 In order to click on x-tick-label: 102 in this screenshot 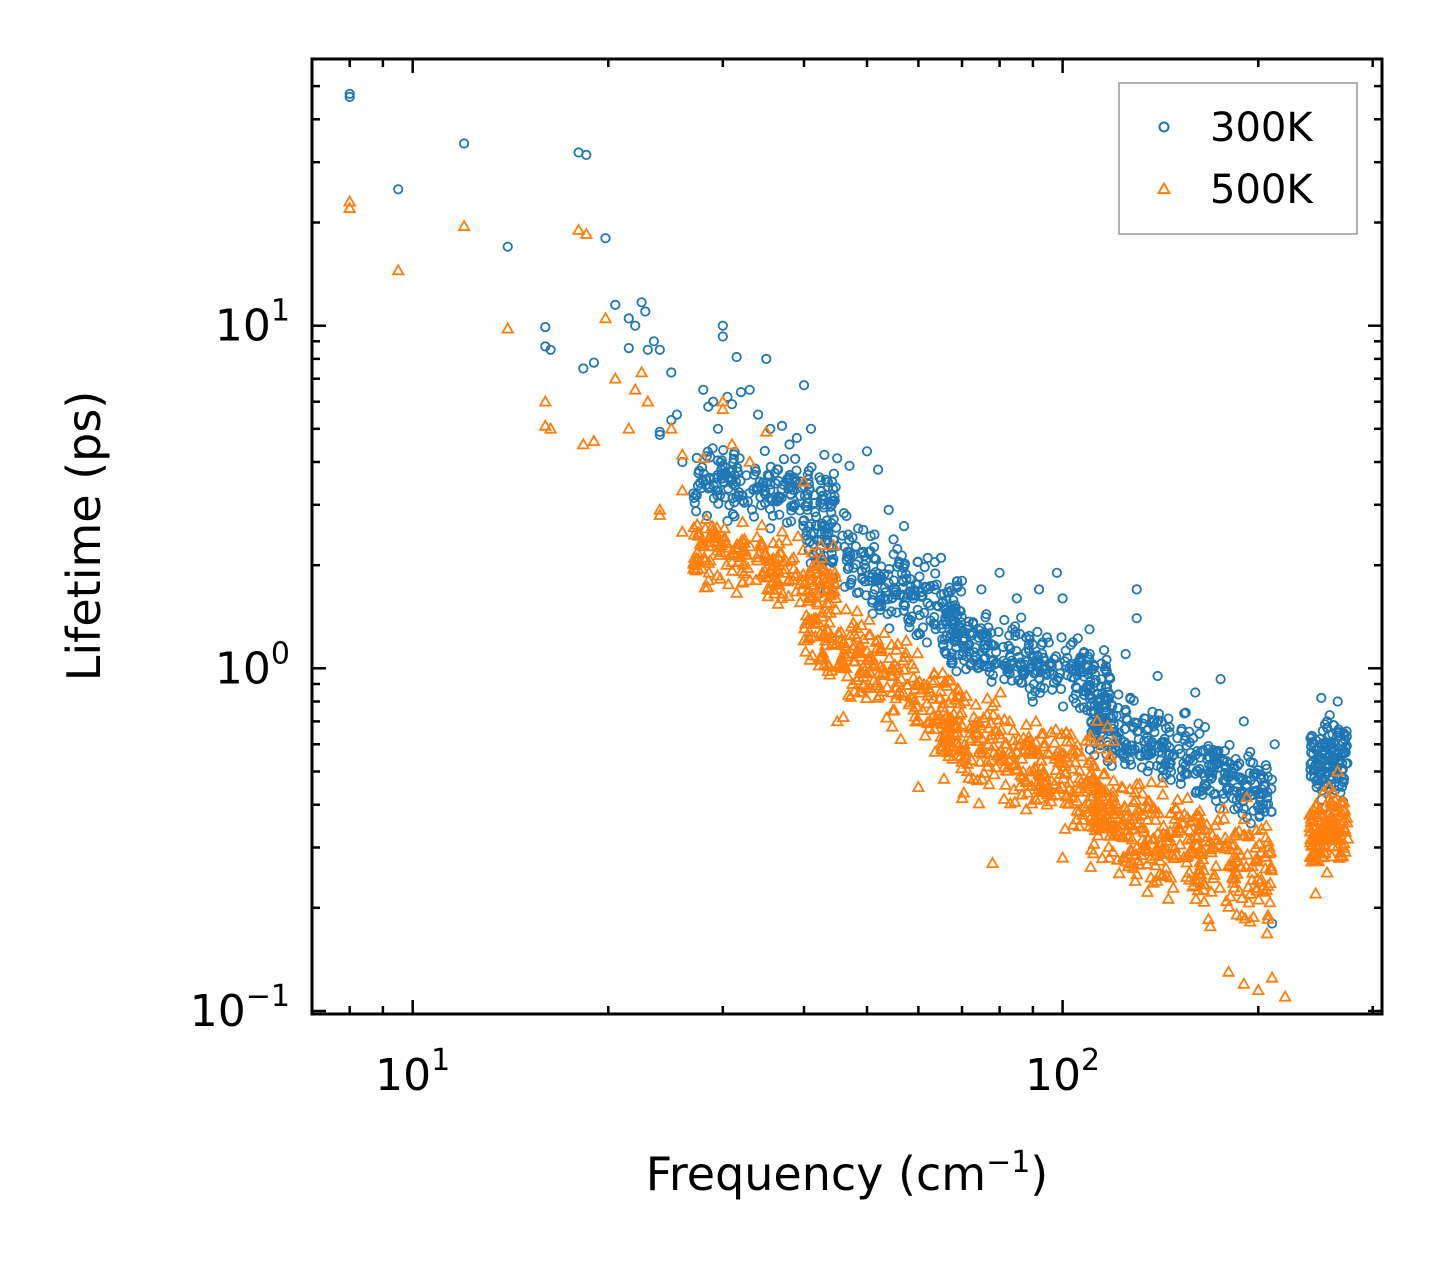, I will do `click(1062, 1072)`.